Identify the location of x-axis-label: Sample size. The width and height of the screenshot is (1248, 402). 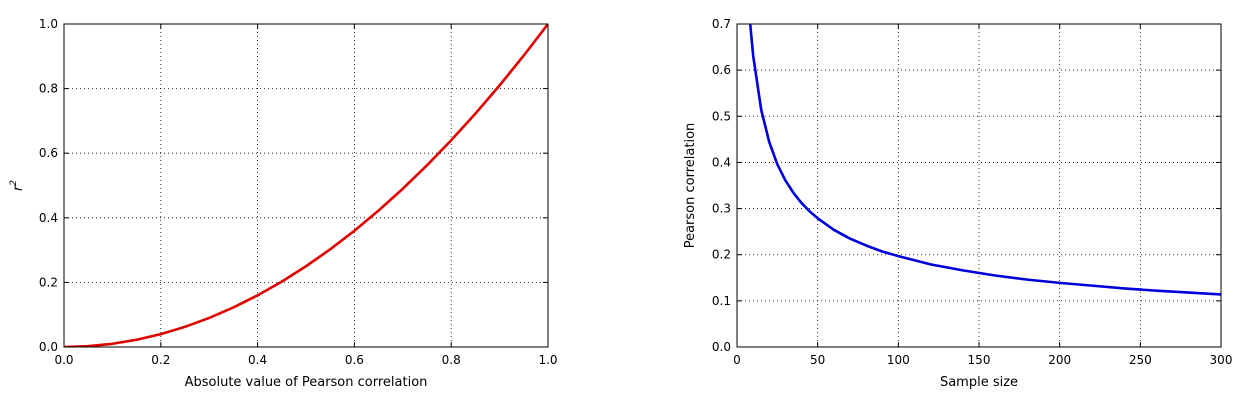
(979, 382).